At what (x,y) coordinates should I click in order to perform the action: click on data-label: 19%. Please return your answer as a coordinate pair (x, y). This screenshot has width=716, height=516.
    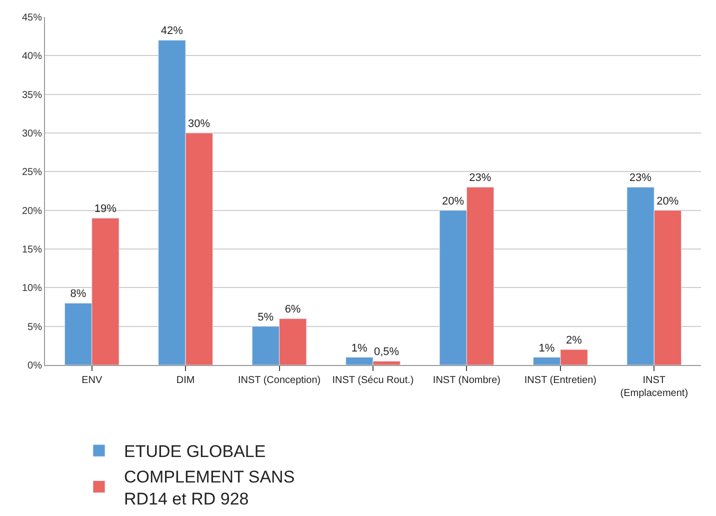
    Looking at the image, I should click on (105, 209).